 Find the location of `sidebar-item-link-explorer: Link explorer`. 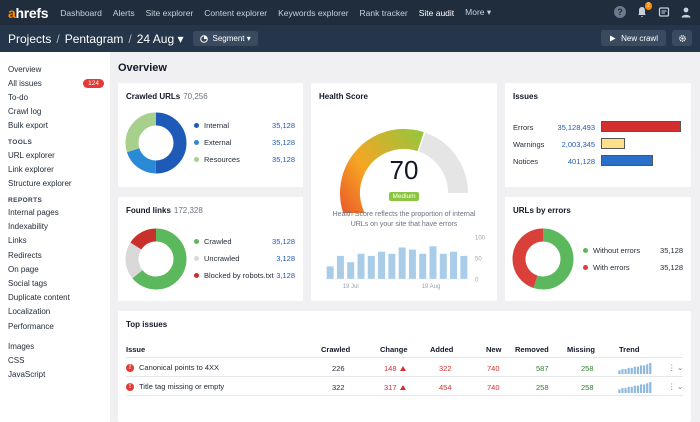

sidebar-item-link-explorer: Link explorer is located at coordinates (31, 169).